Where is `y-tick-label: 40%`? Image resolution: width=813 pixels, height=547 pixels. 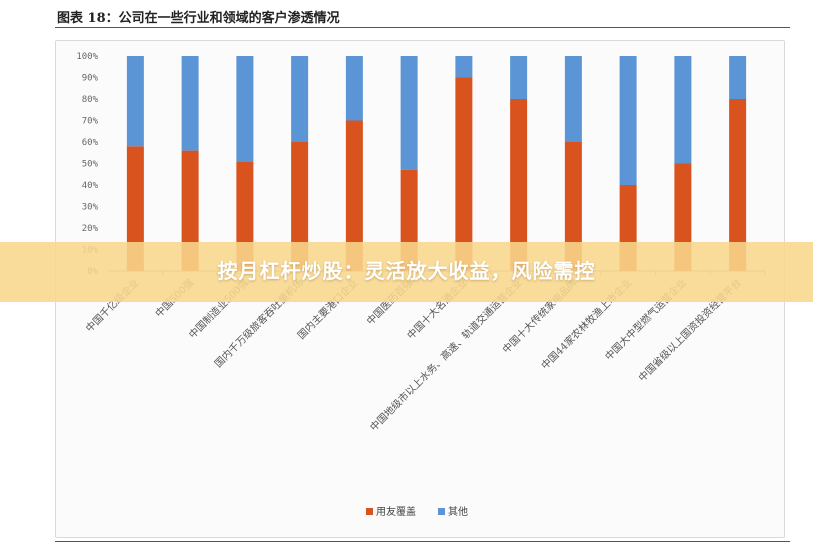 y-tick-label: 40% is located at coordinates (90, 186).